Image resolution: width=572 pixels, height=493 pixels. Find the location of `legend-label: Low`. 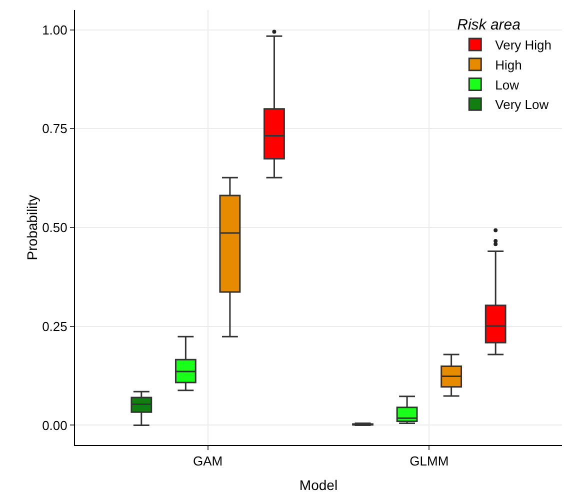

legend-label: Low is located at coordinates (507, 84).